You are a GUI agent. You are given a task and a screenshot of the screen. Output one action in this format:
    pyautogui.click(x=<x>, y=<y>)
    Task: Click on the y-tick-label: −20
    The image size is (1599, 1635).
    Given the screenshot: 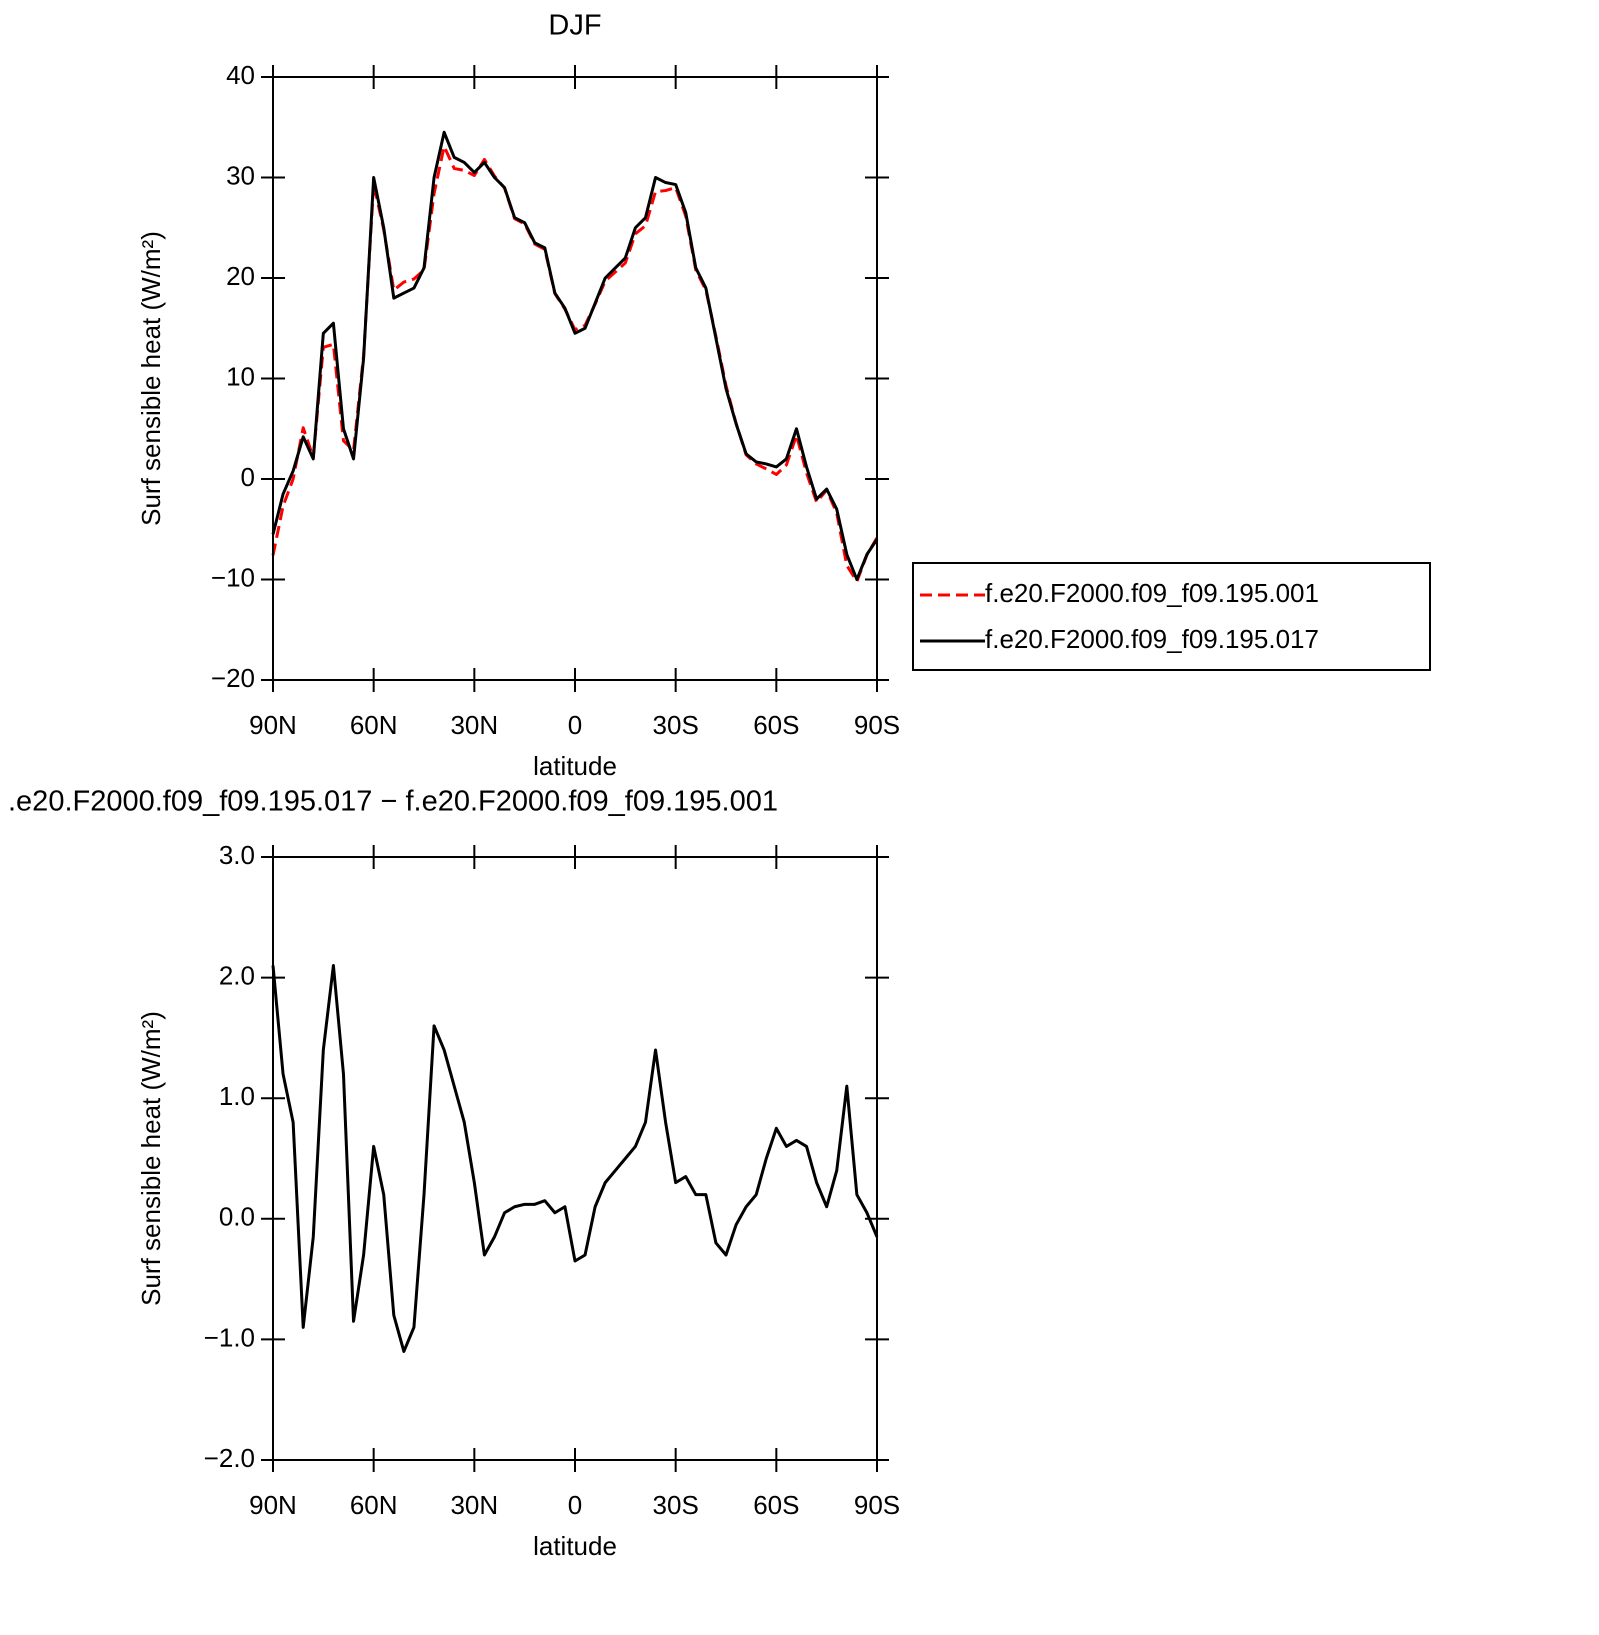 What is the action you would take?
    pyautogui.click(x=233, y=678)
    